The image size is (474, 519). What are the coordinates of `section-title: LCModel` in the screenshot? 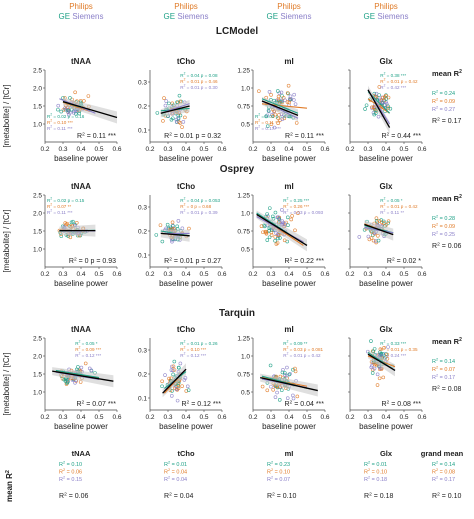 It's located at (237, 31).